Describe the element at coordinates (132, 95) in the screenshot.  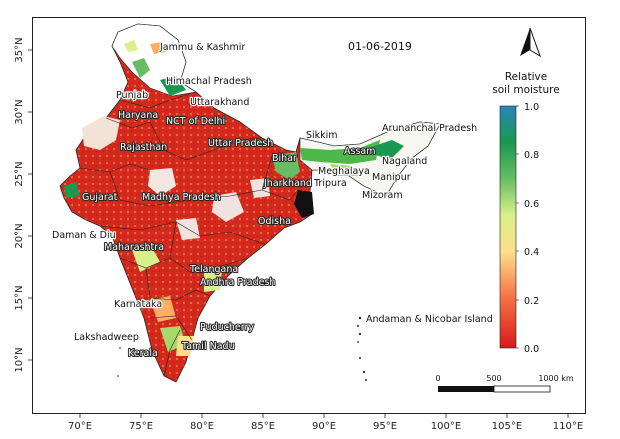
I see `label-punjab: Punjab` at that location.